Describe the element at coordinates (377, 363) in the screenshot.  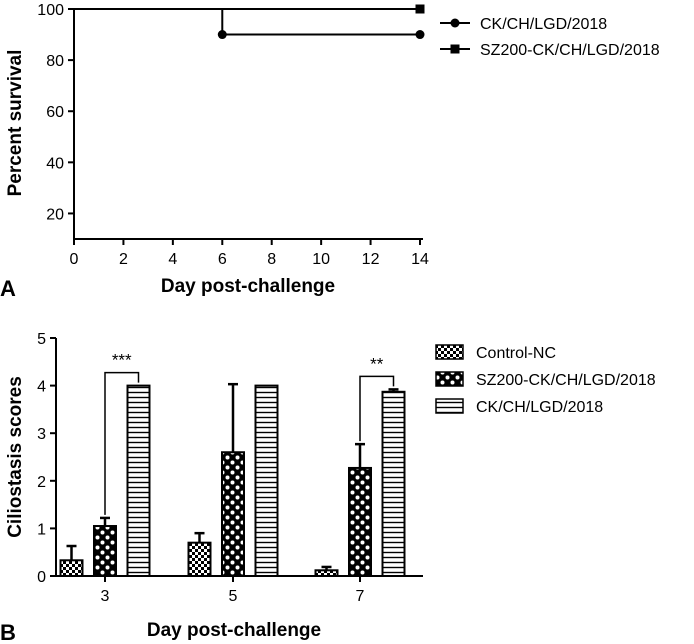
I see `significance-label: **` at that location.